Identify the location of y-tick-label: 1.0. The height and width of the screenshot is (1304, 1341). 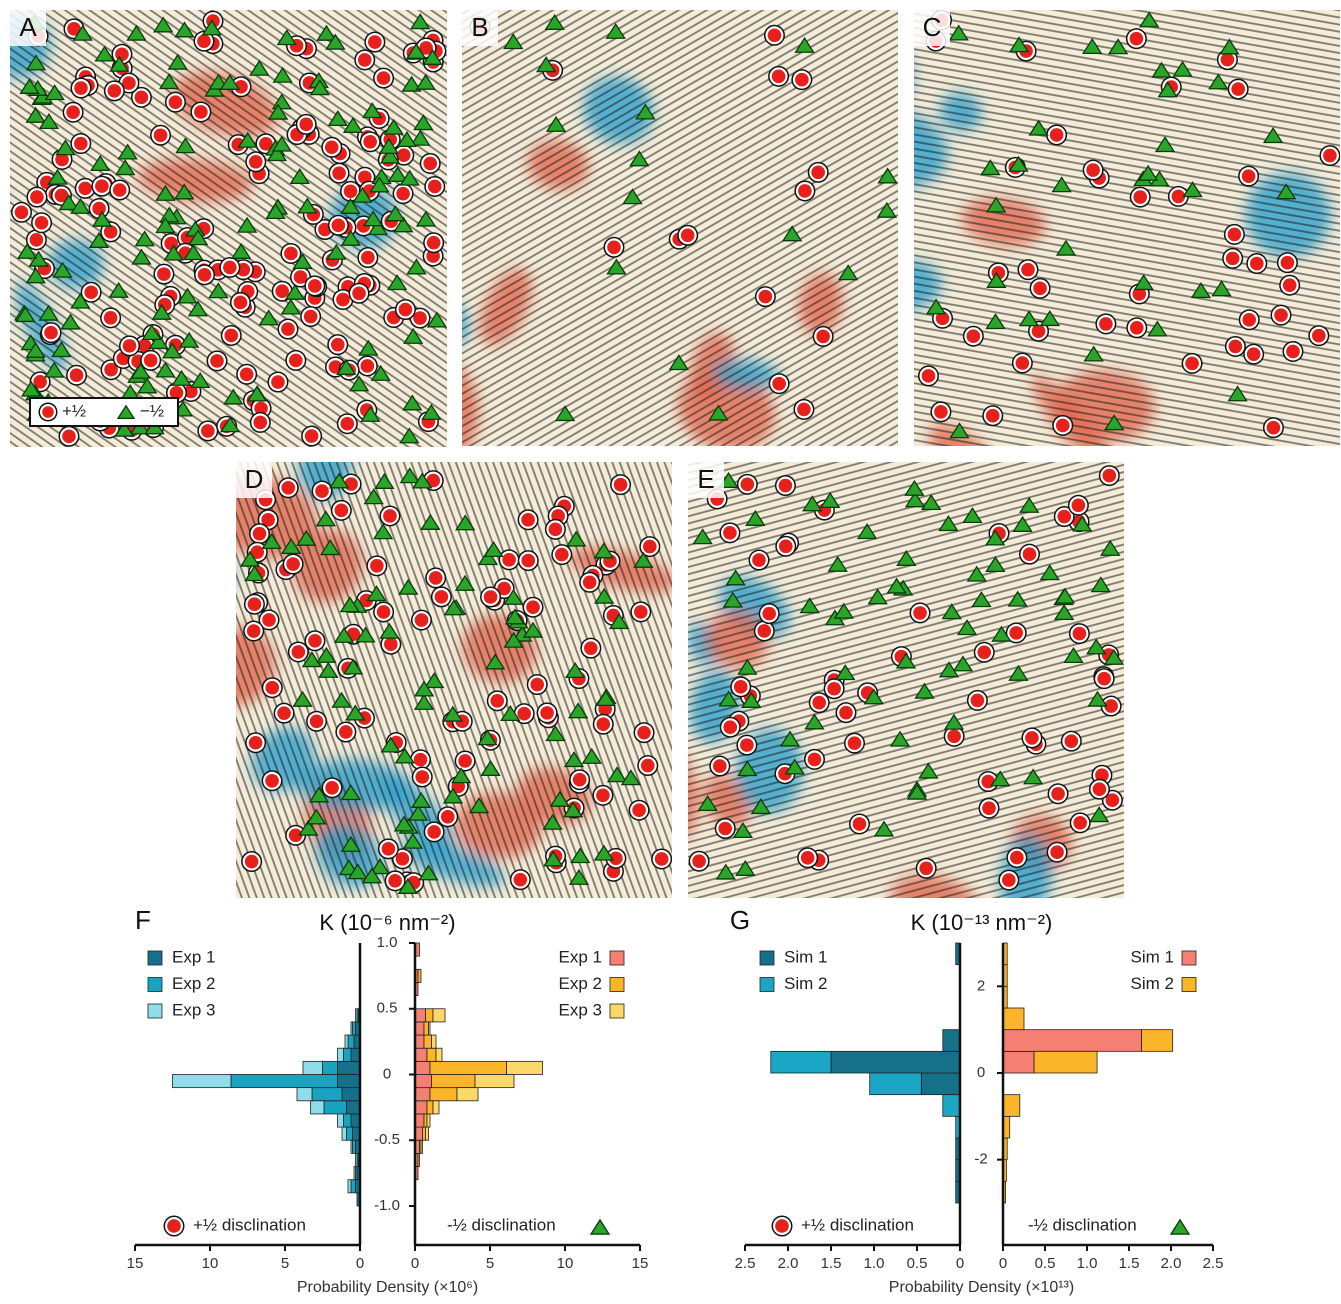
(387, 942).